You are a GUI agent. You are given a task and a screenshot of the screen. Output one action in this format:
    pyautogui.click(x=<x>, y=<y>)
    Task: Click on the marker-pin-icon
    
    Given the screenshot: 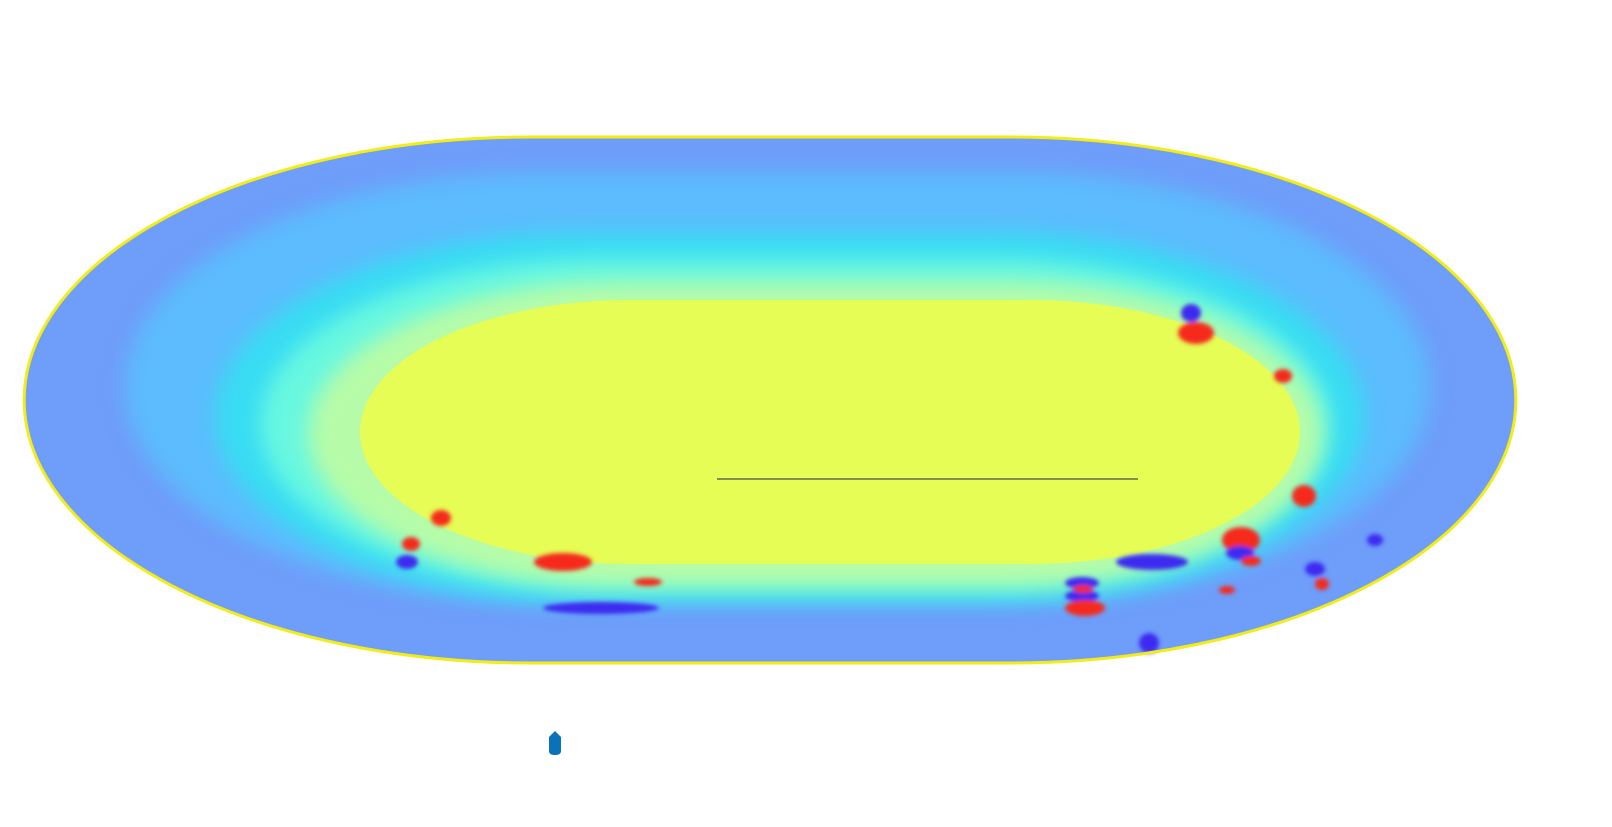 What is the action you would take?
    pyautogui.click(x=555, y=743)
    